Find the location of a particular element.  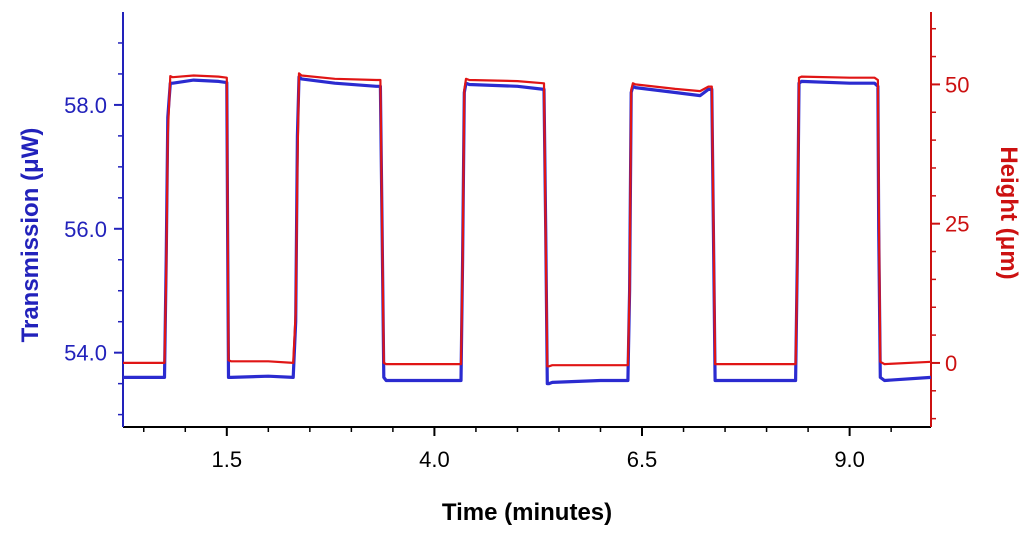

left-y-tick-label: 54.0 is located at coordinates (85, 353).